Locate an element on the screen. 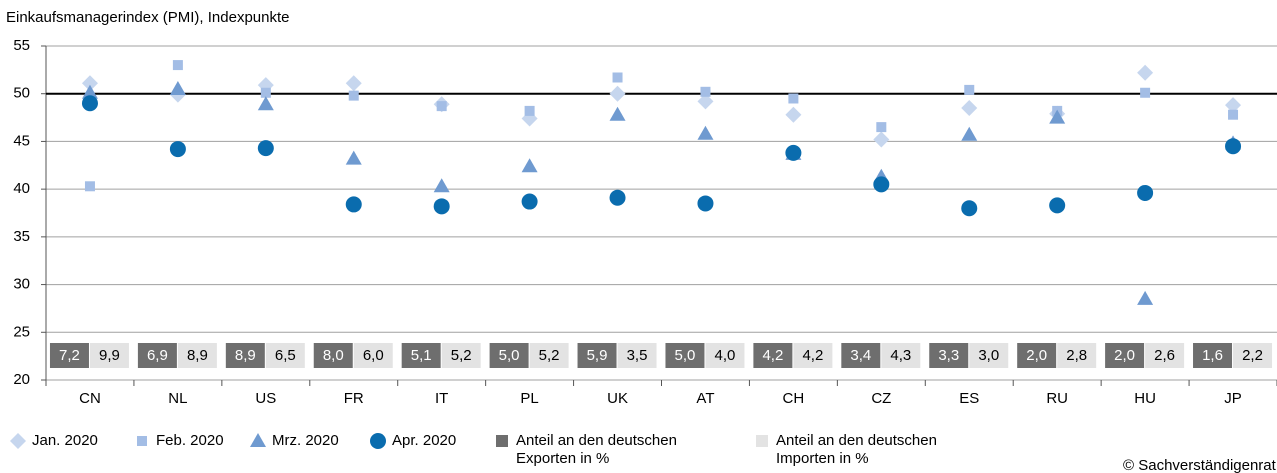  x-tick-label: CH is located at coordinates (794, 398).